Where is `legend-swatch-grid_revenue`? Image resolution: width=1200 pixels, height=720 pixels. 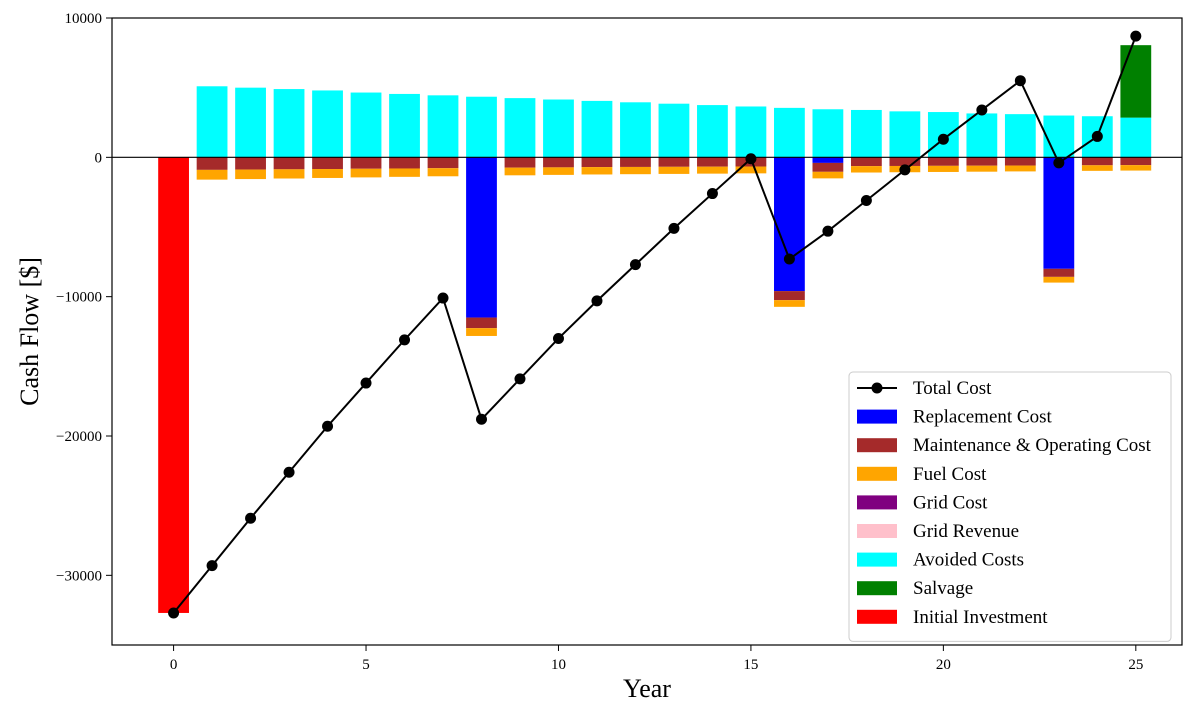 legend-swatch-grid_revenue is located at coordinates (877, 531).